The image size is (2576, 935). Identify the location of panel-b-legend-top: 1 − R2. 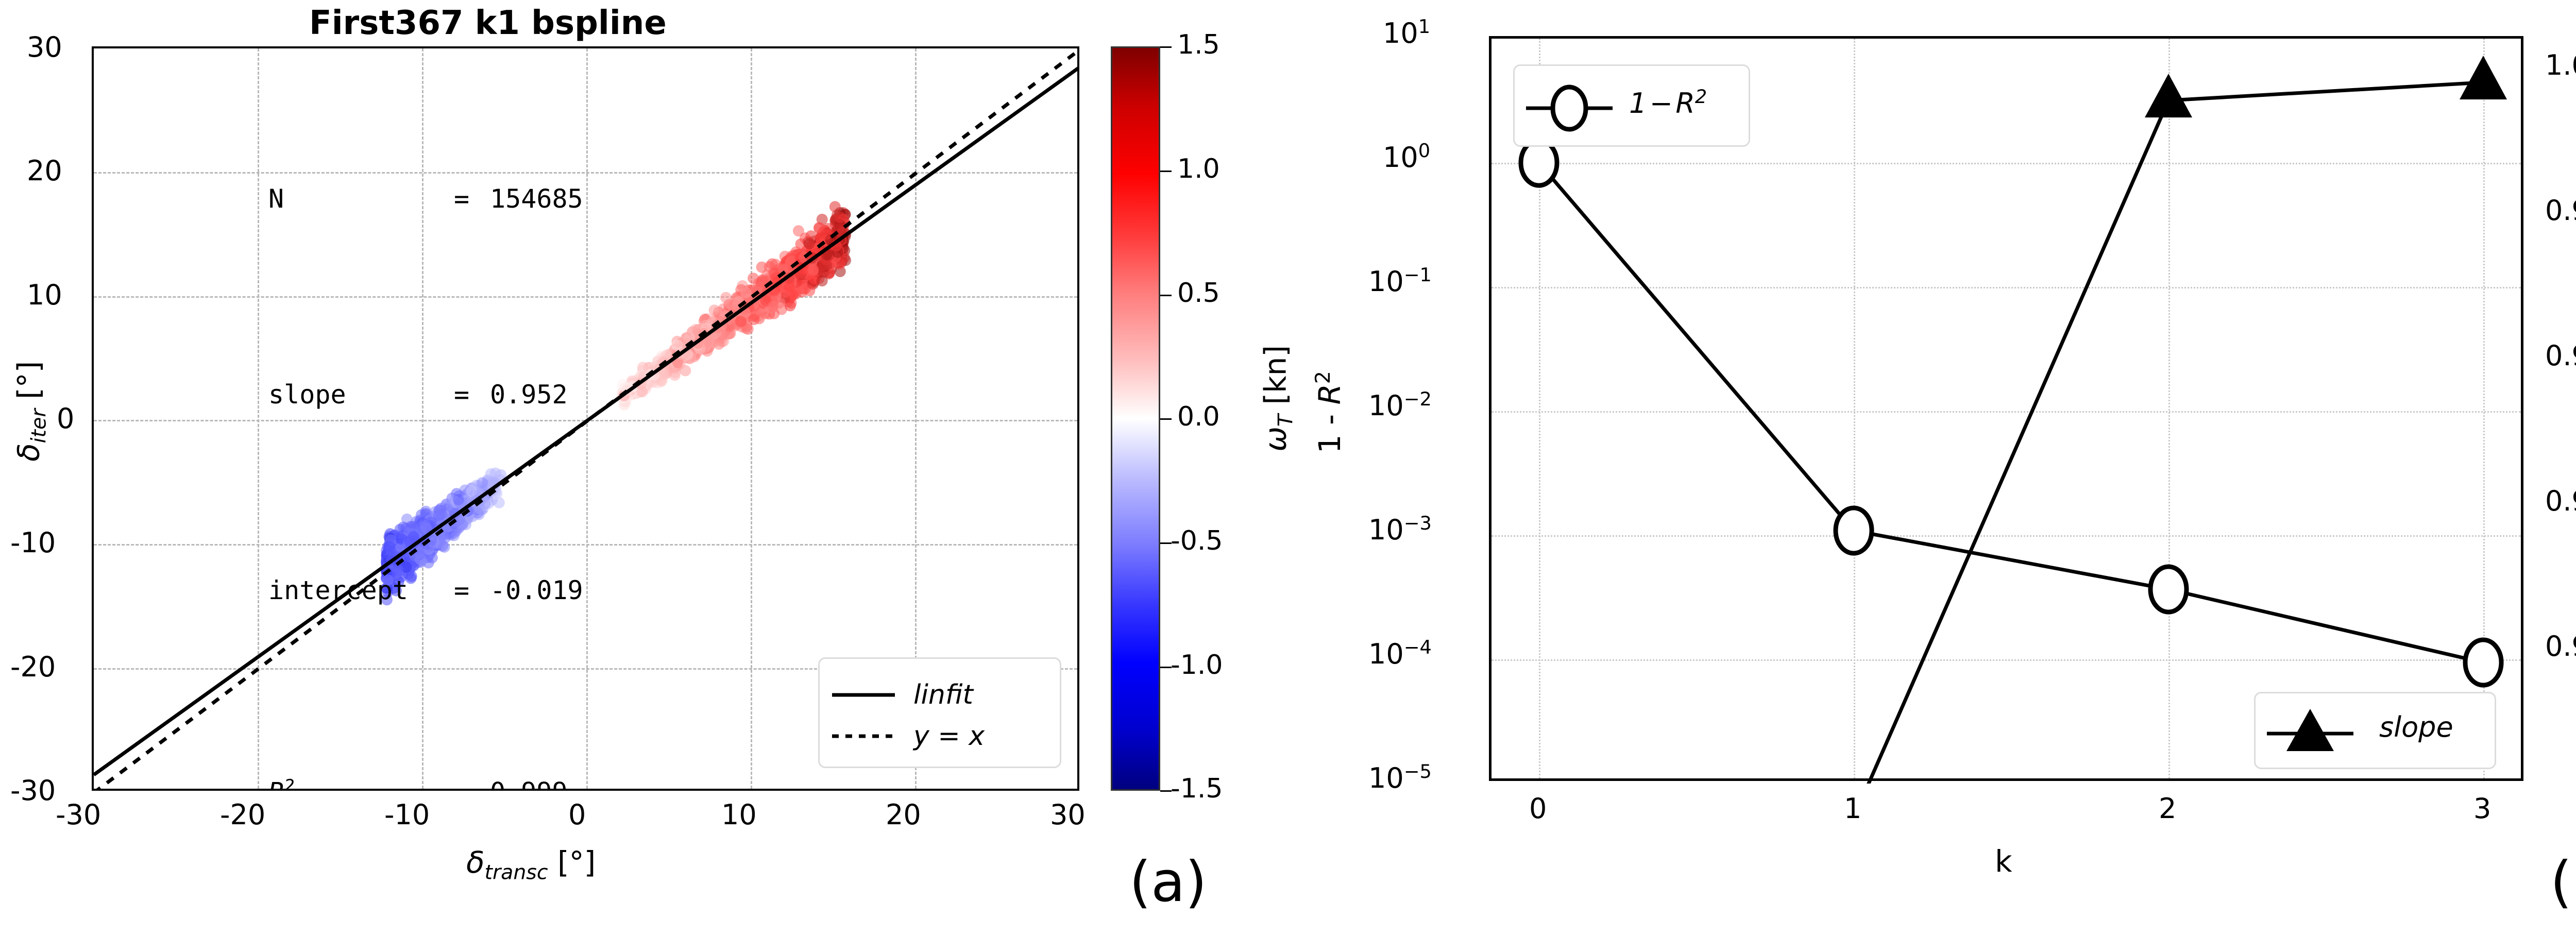
(1631, 105).